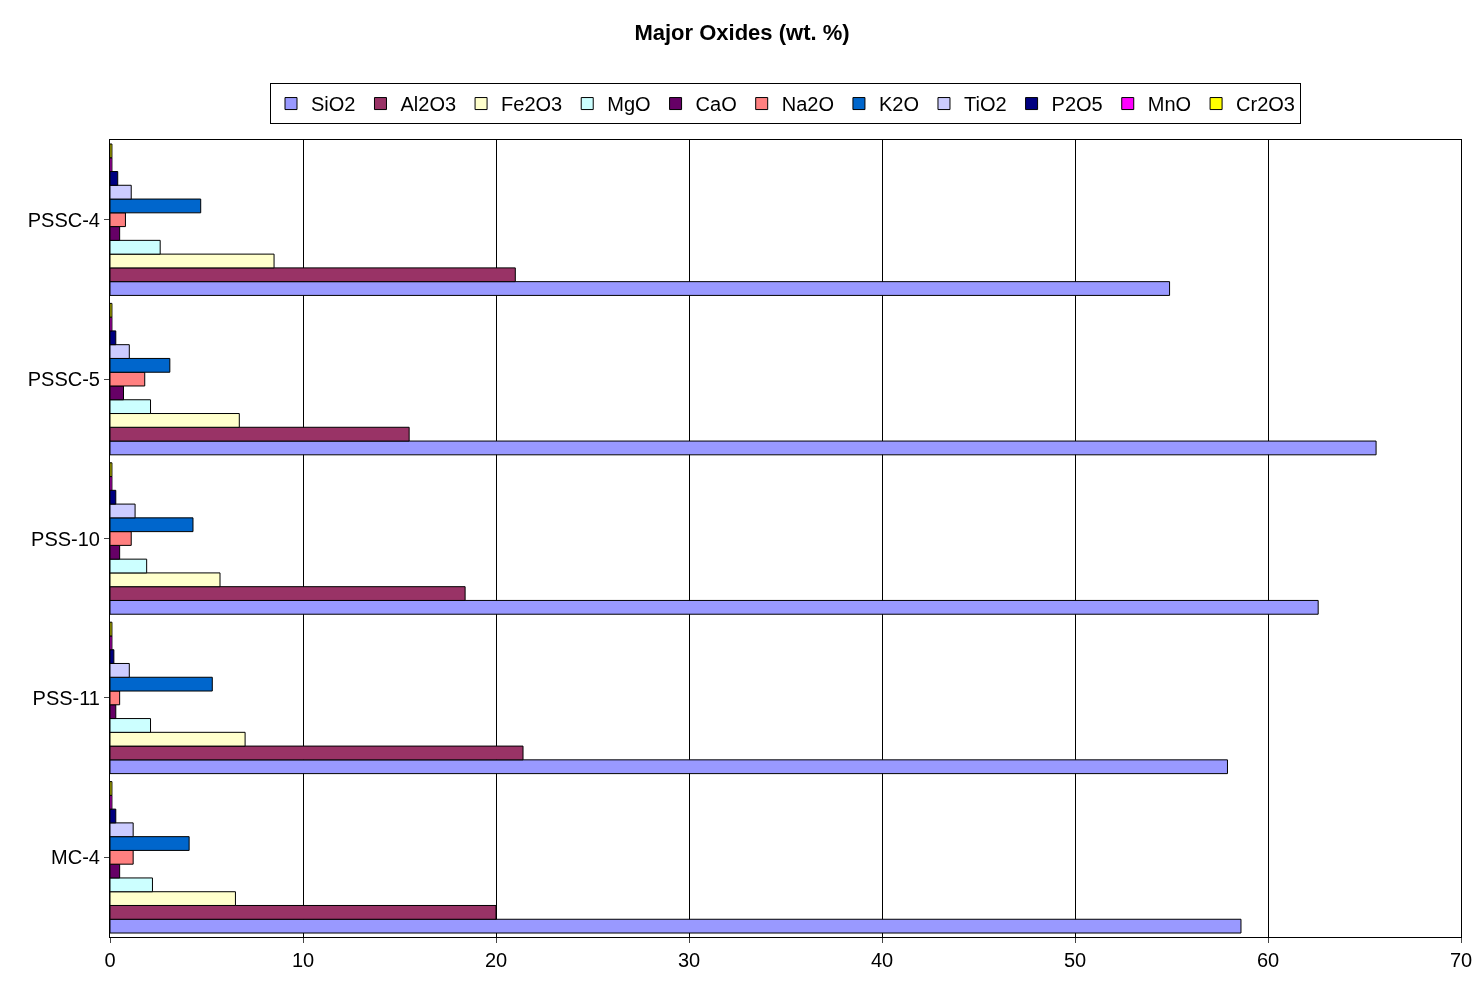  What do you see at coordinates (333, 104) in the screenshot?
I see `legend-label: SiO2` at bounding box center [333, 104].